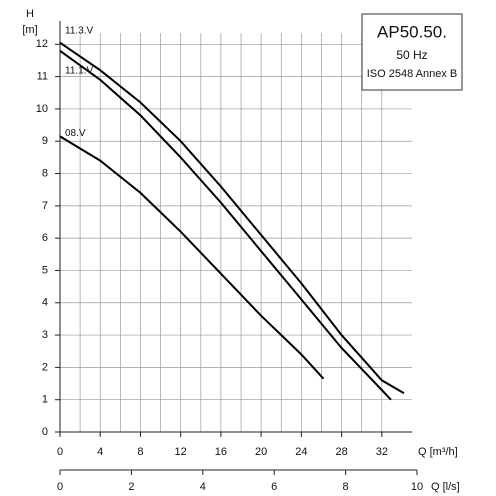  Describe the element at coordinates (274, 487) in the screenshot. I see `x2-tick-label: 6` at that location.